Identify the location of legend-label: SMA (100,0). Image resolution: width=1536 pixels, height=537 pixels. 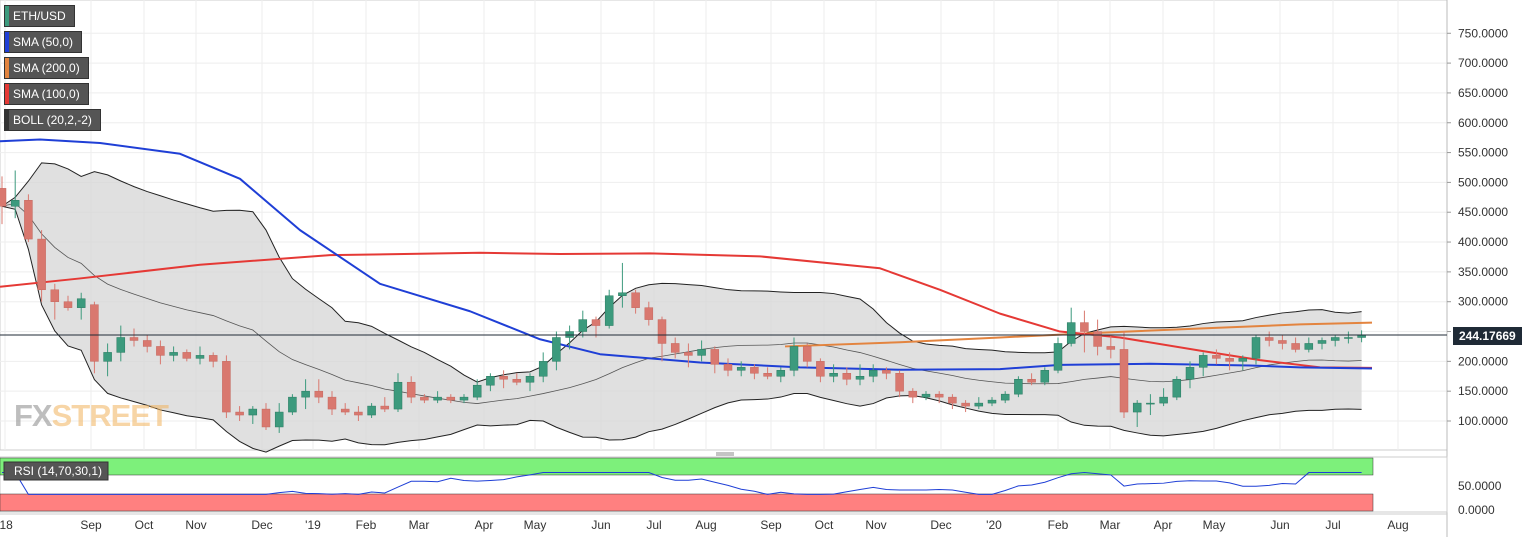
(46, 94).